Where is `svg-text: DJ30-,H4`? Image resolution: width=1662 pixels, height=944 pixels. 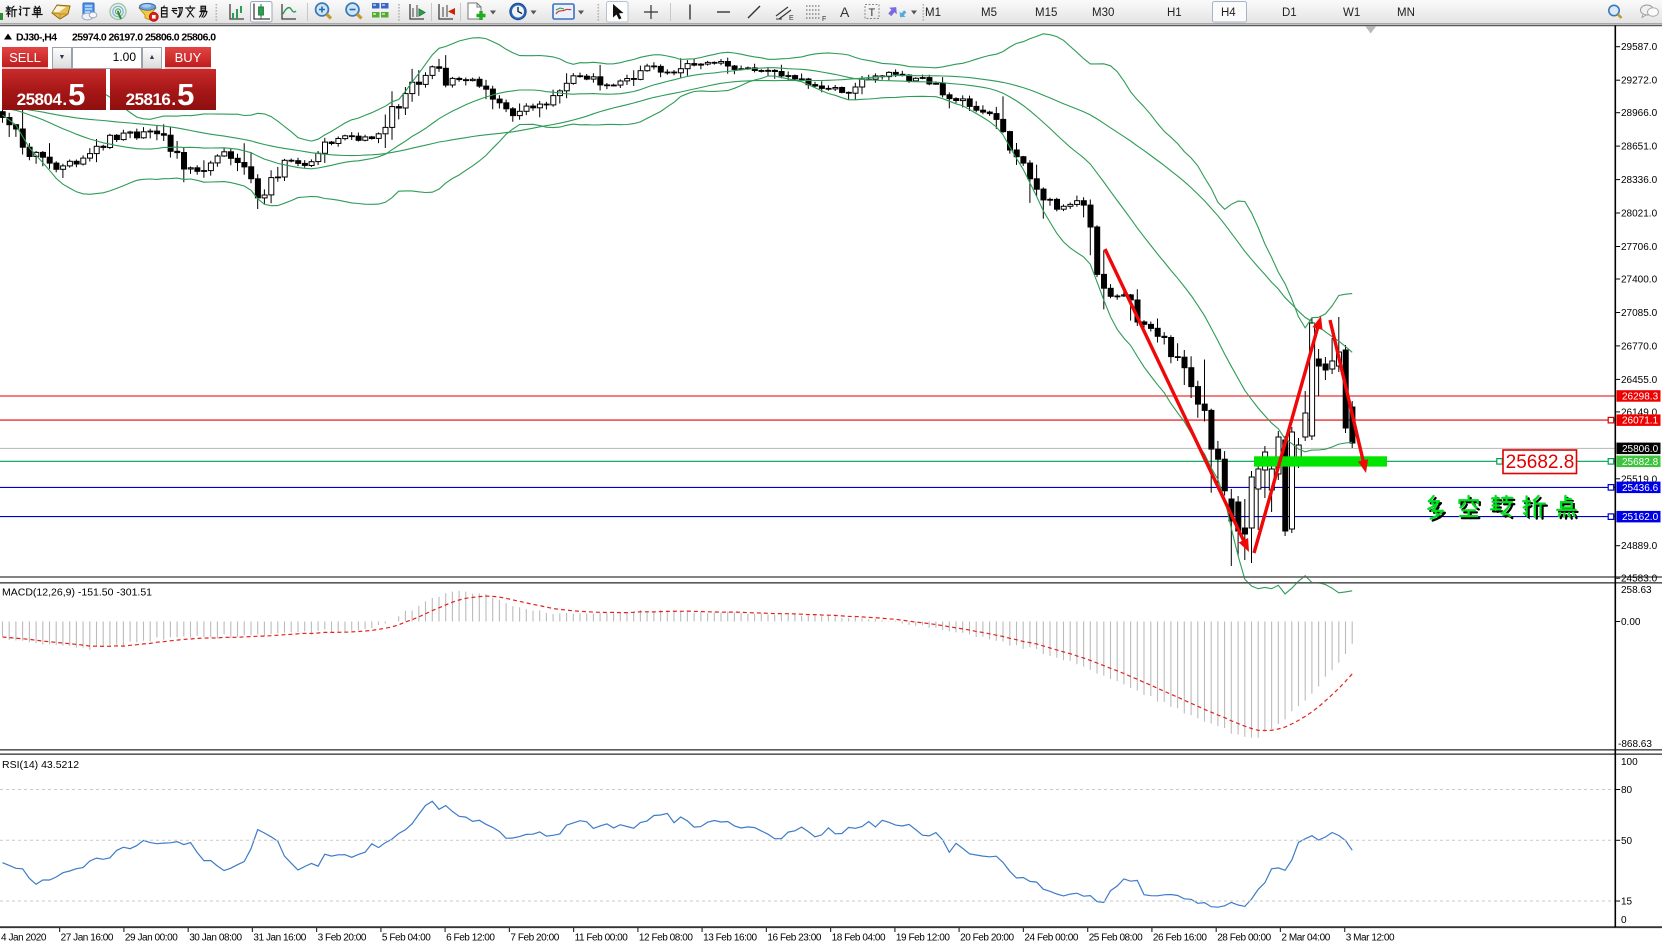 svg-text: DJ30-,H4 is located at coordinates (36, 38).